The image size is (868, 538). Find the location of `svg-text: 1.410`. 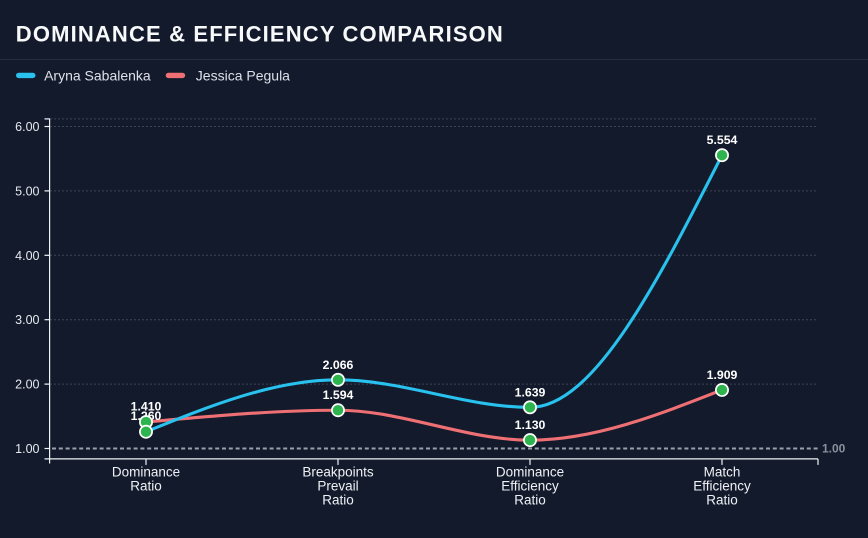

svg-text: 1.410 is located at coordinates (146, 407).